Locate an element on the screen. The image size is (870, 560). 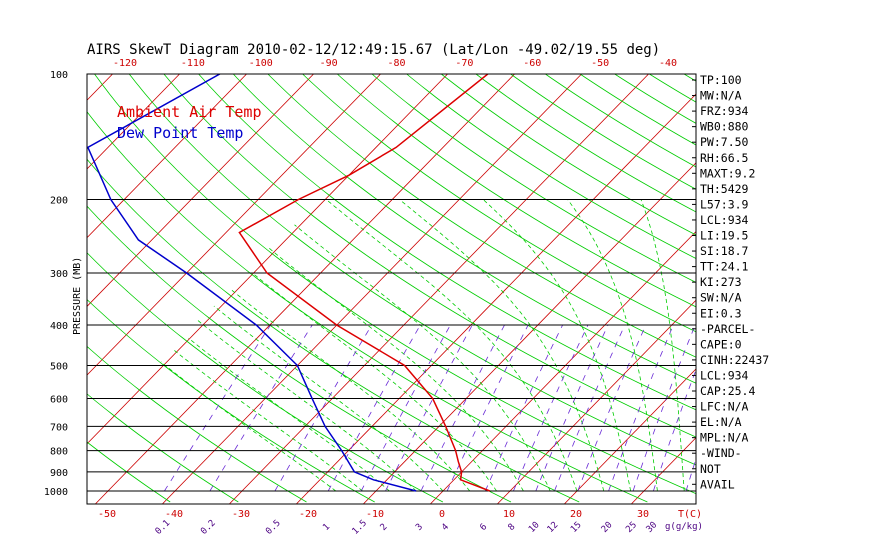
pressure-tick-label: 500 is located at coordinates (59, 366).